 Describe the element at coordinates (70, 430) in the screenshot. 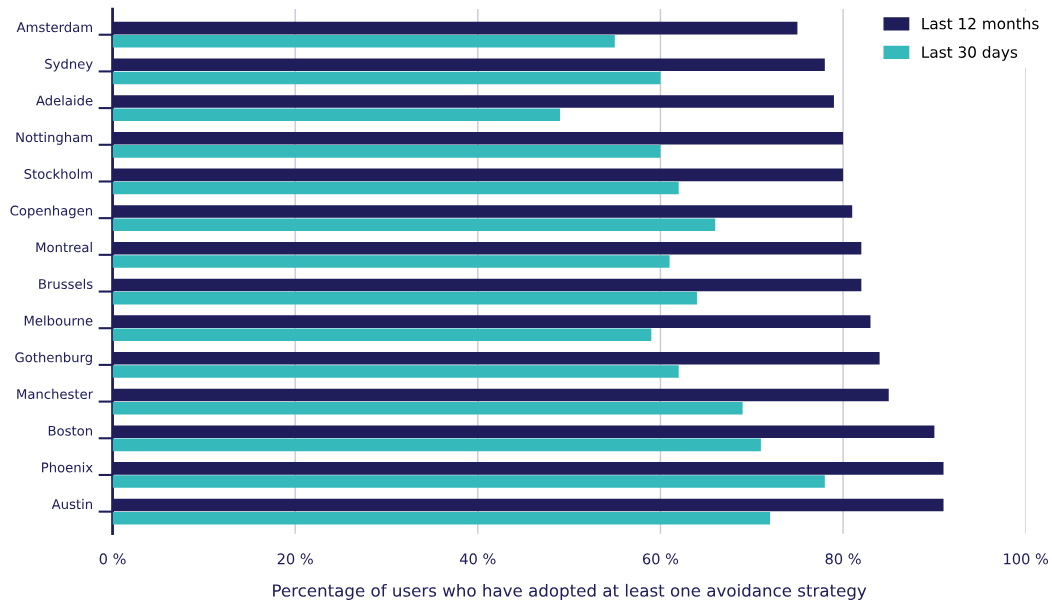

I see `y-tick-label: Boston` at that location.